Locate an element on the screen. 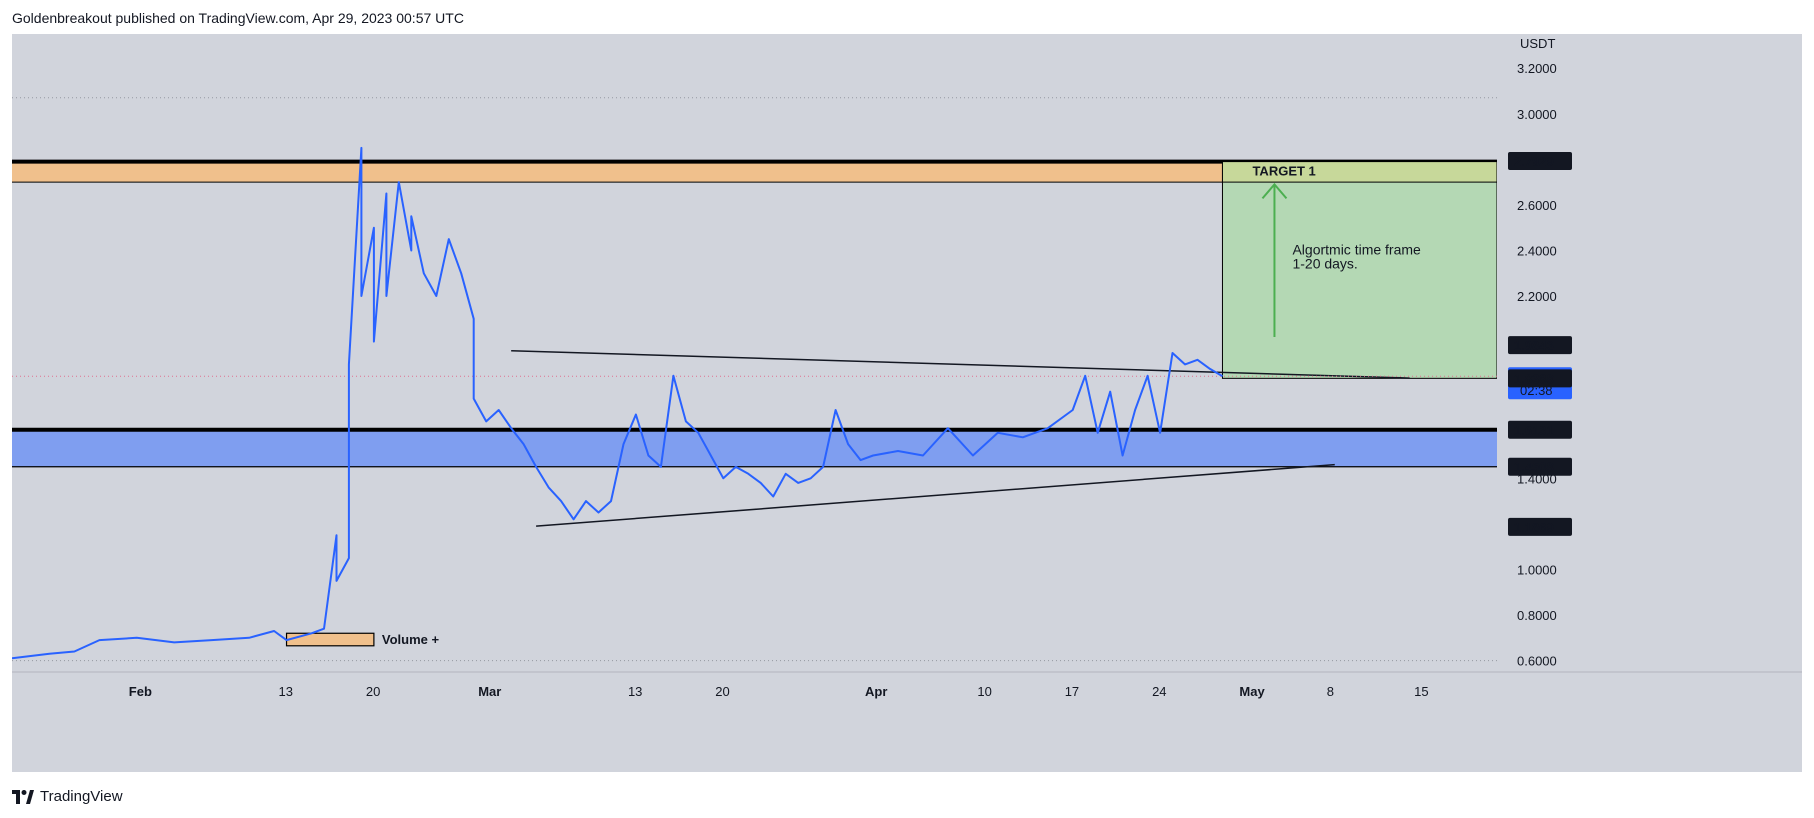 This screenshot has width=1814, height=818. target-arrow-head is located at coordinates (1274, 191).